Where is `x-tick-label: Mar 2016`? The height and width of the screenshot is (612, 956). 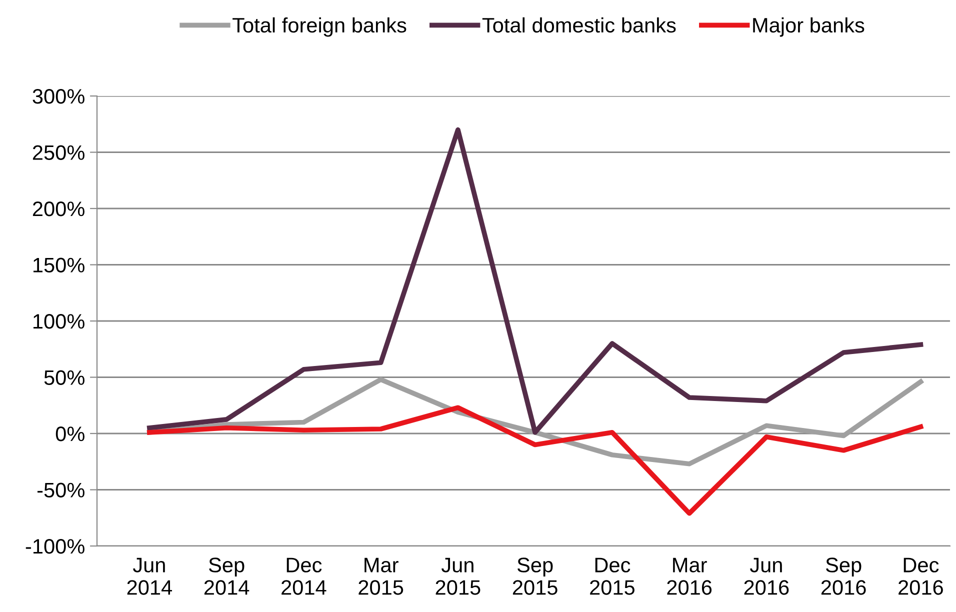 x-tick-label: Mar 2016 is located at coordinates (689, 576).